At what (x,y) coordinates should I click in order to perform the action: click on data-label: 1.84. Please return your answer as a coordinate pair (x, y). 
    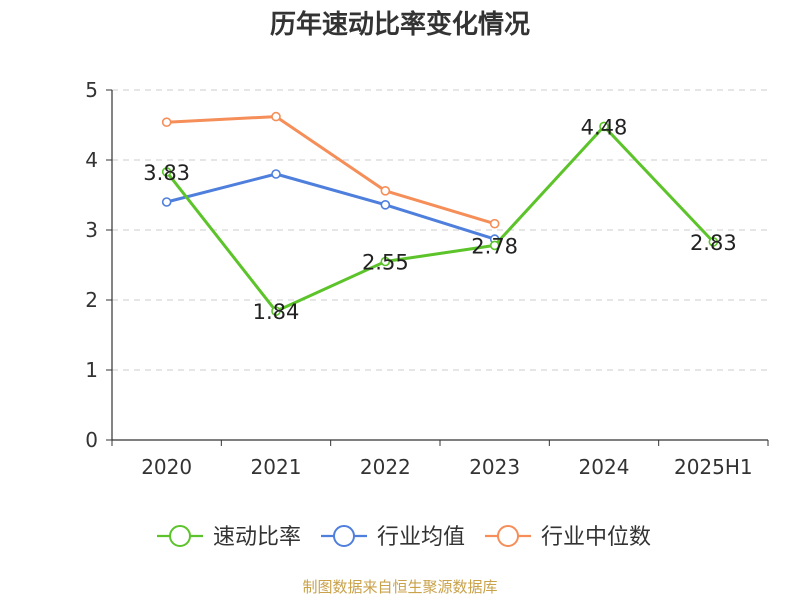
    Looking at the image, I should click on (276, 312).